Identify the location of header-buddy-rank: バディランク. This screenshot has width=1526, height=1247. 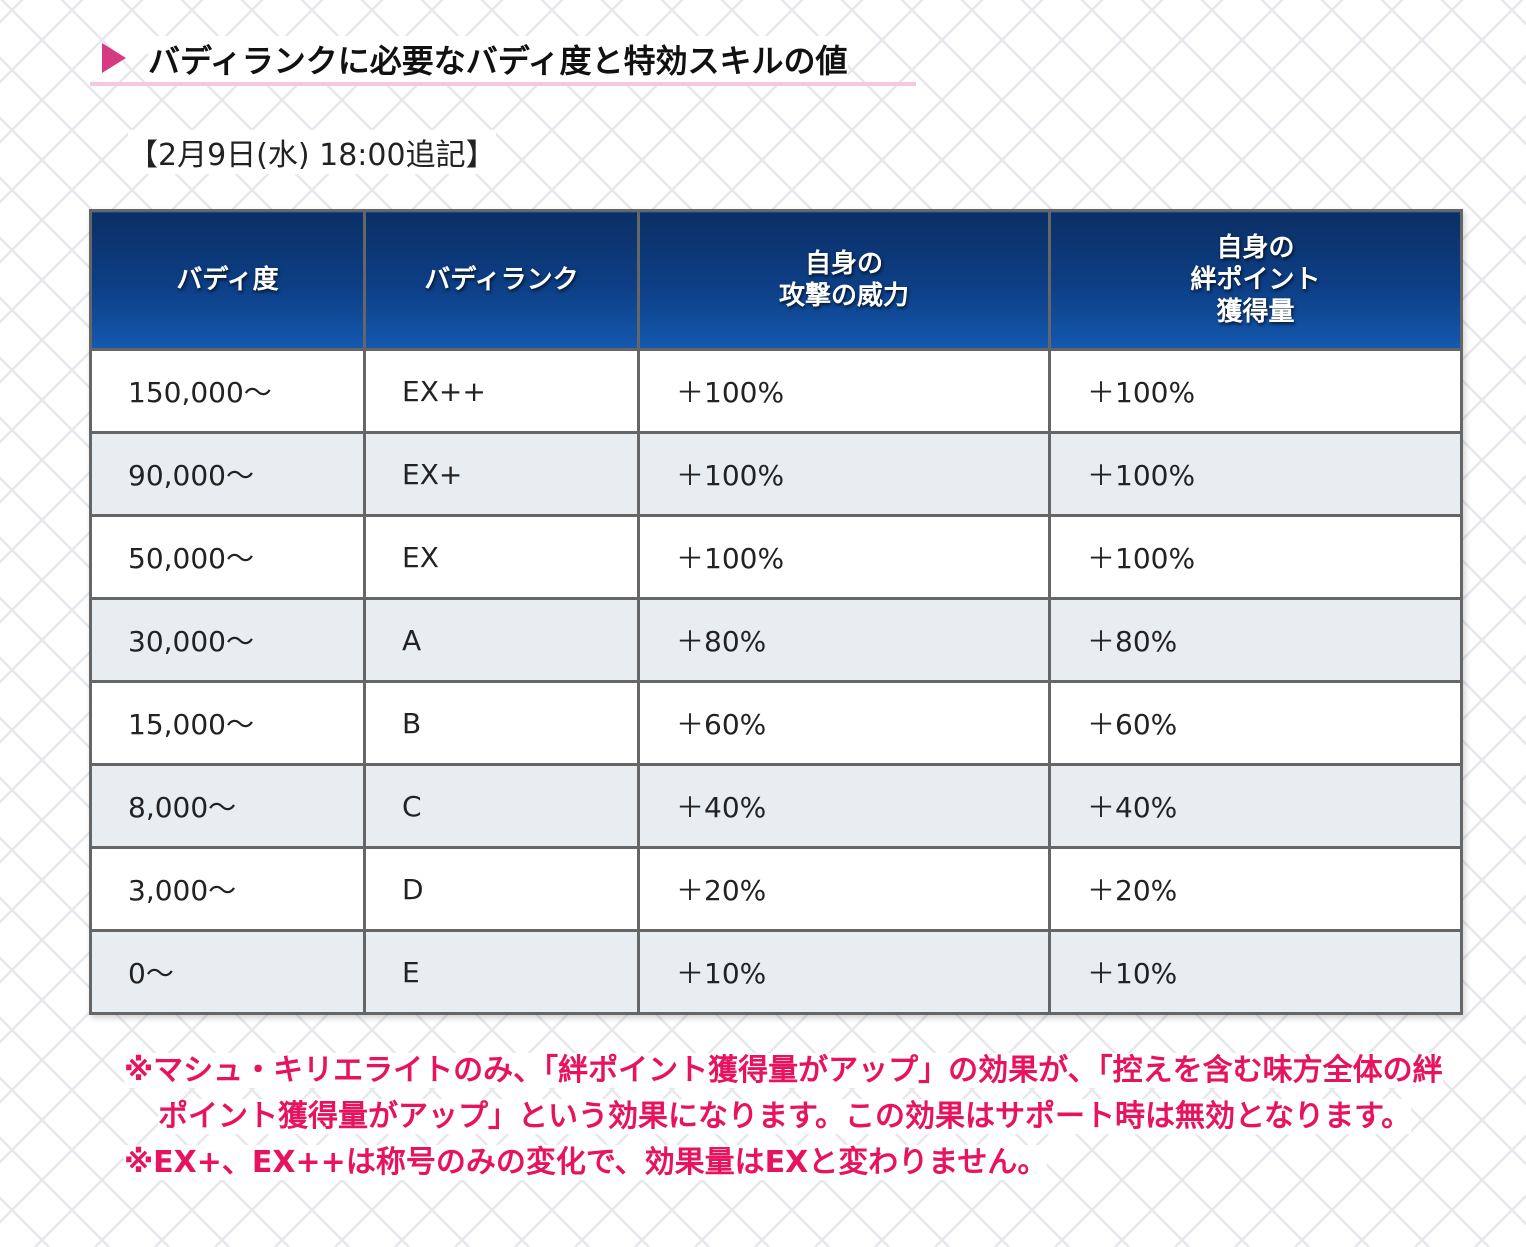
(501, 280).